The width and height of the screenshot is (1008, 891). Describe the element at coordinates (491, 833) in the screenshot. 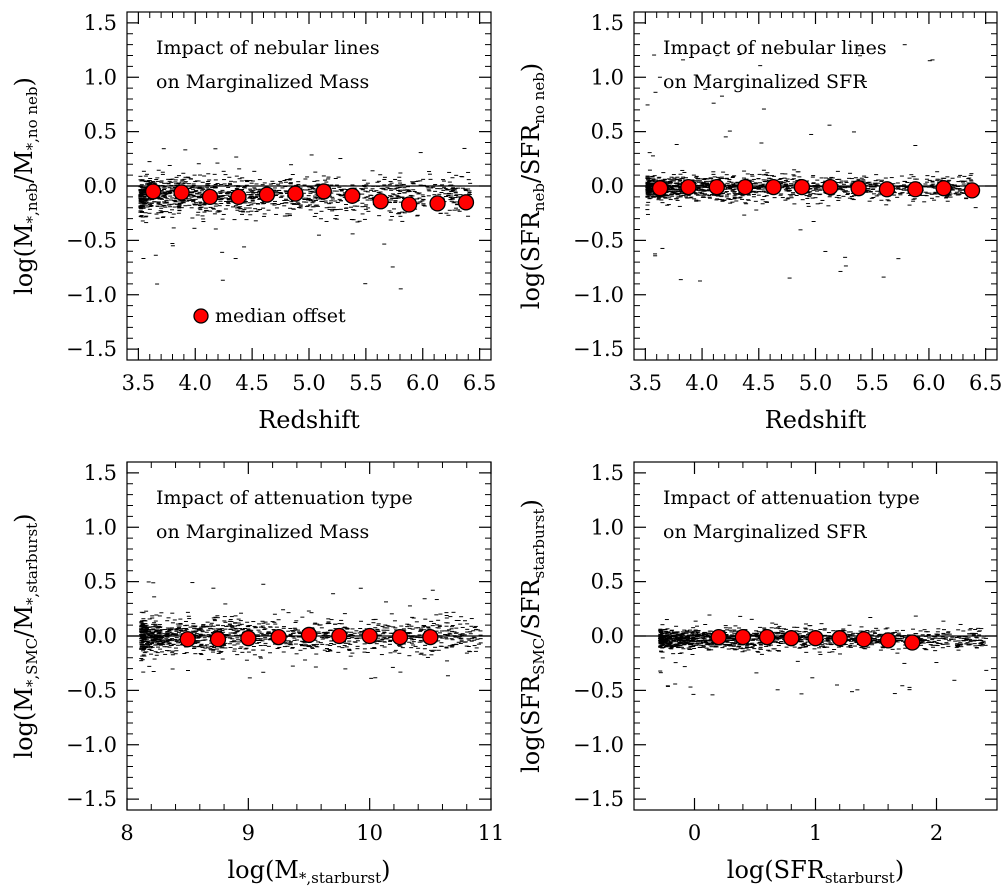

I see `x-tick-label: 11` at that location.